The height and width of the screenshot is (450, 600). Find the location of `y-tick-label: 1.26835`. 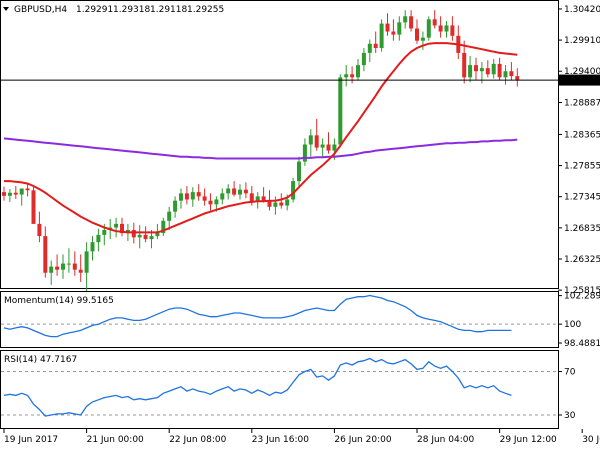

y-tick-label: 1.26835 is located at coordinates (582, 229).